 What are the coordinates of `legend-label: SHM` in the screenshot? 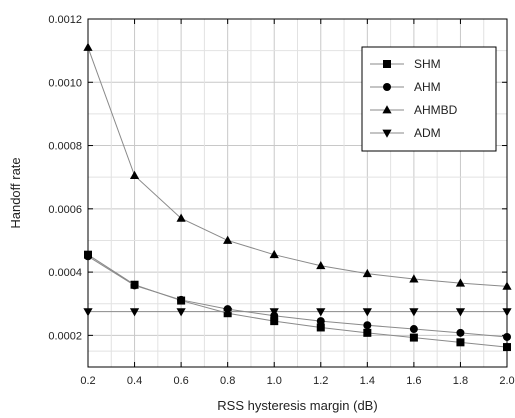 It's located at (427, 64).